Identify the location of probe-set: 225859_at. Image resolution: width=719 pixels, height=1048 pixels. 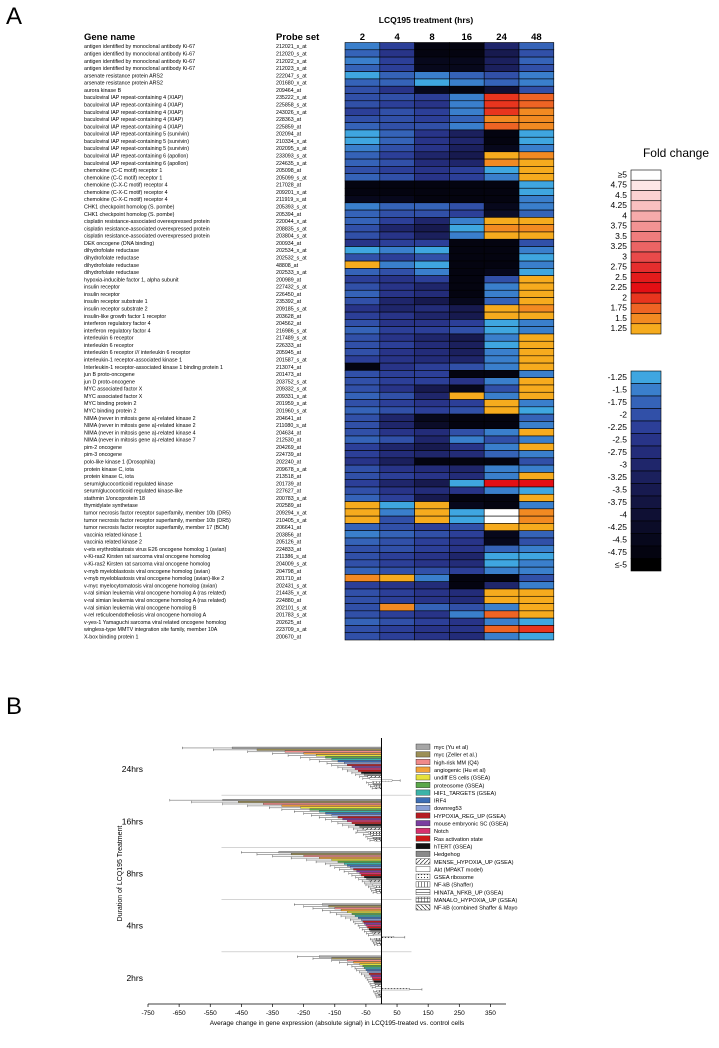
(289, 127).